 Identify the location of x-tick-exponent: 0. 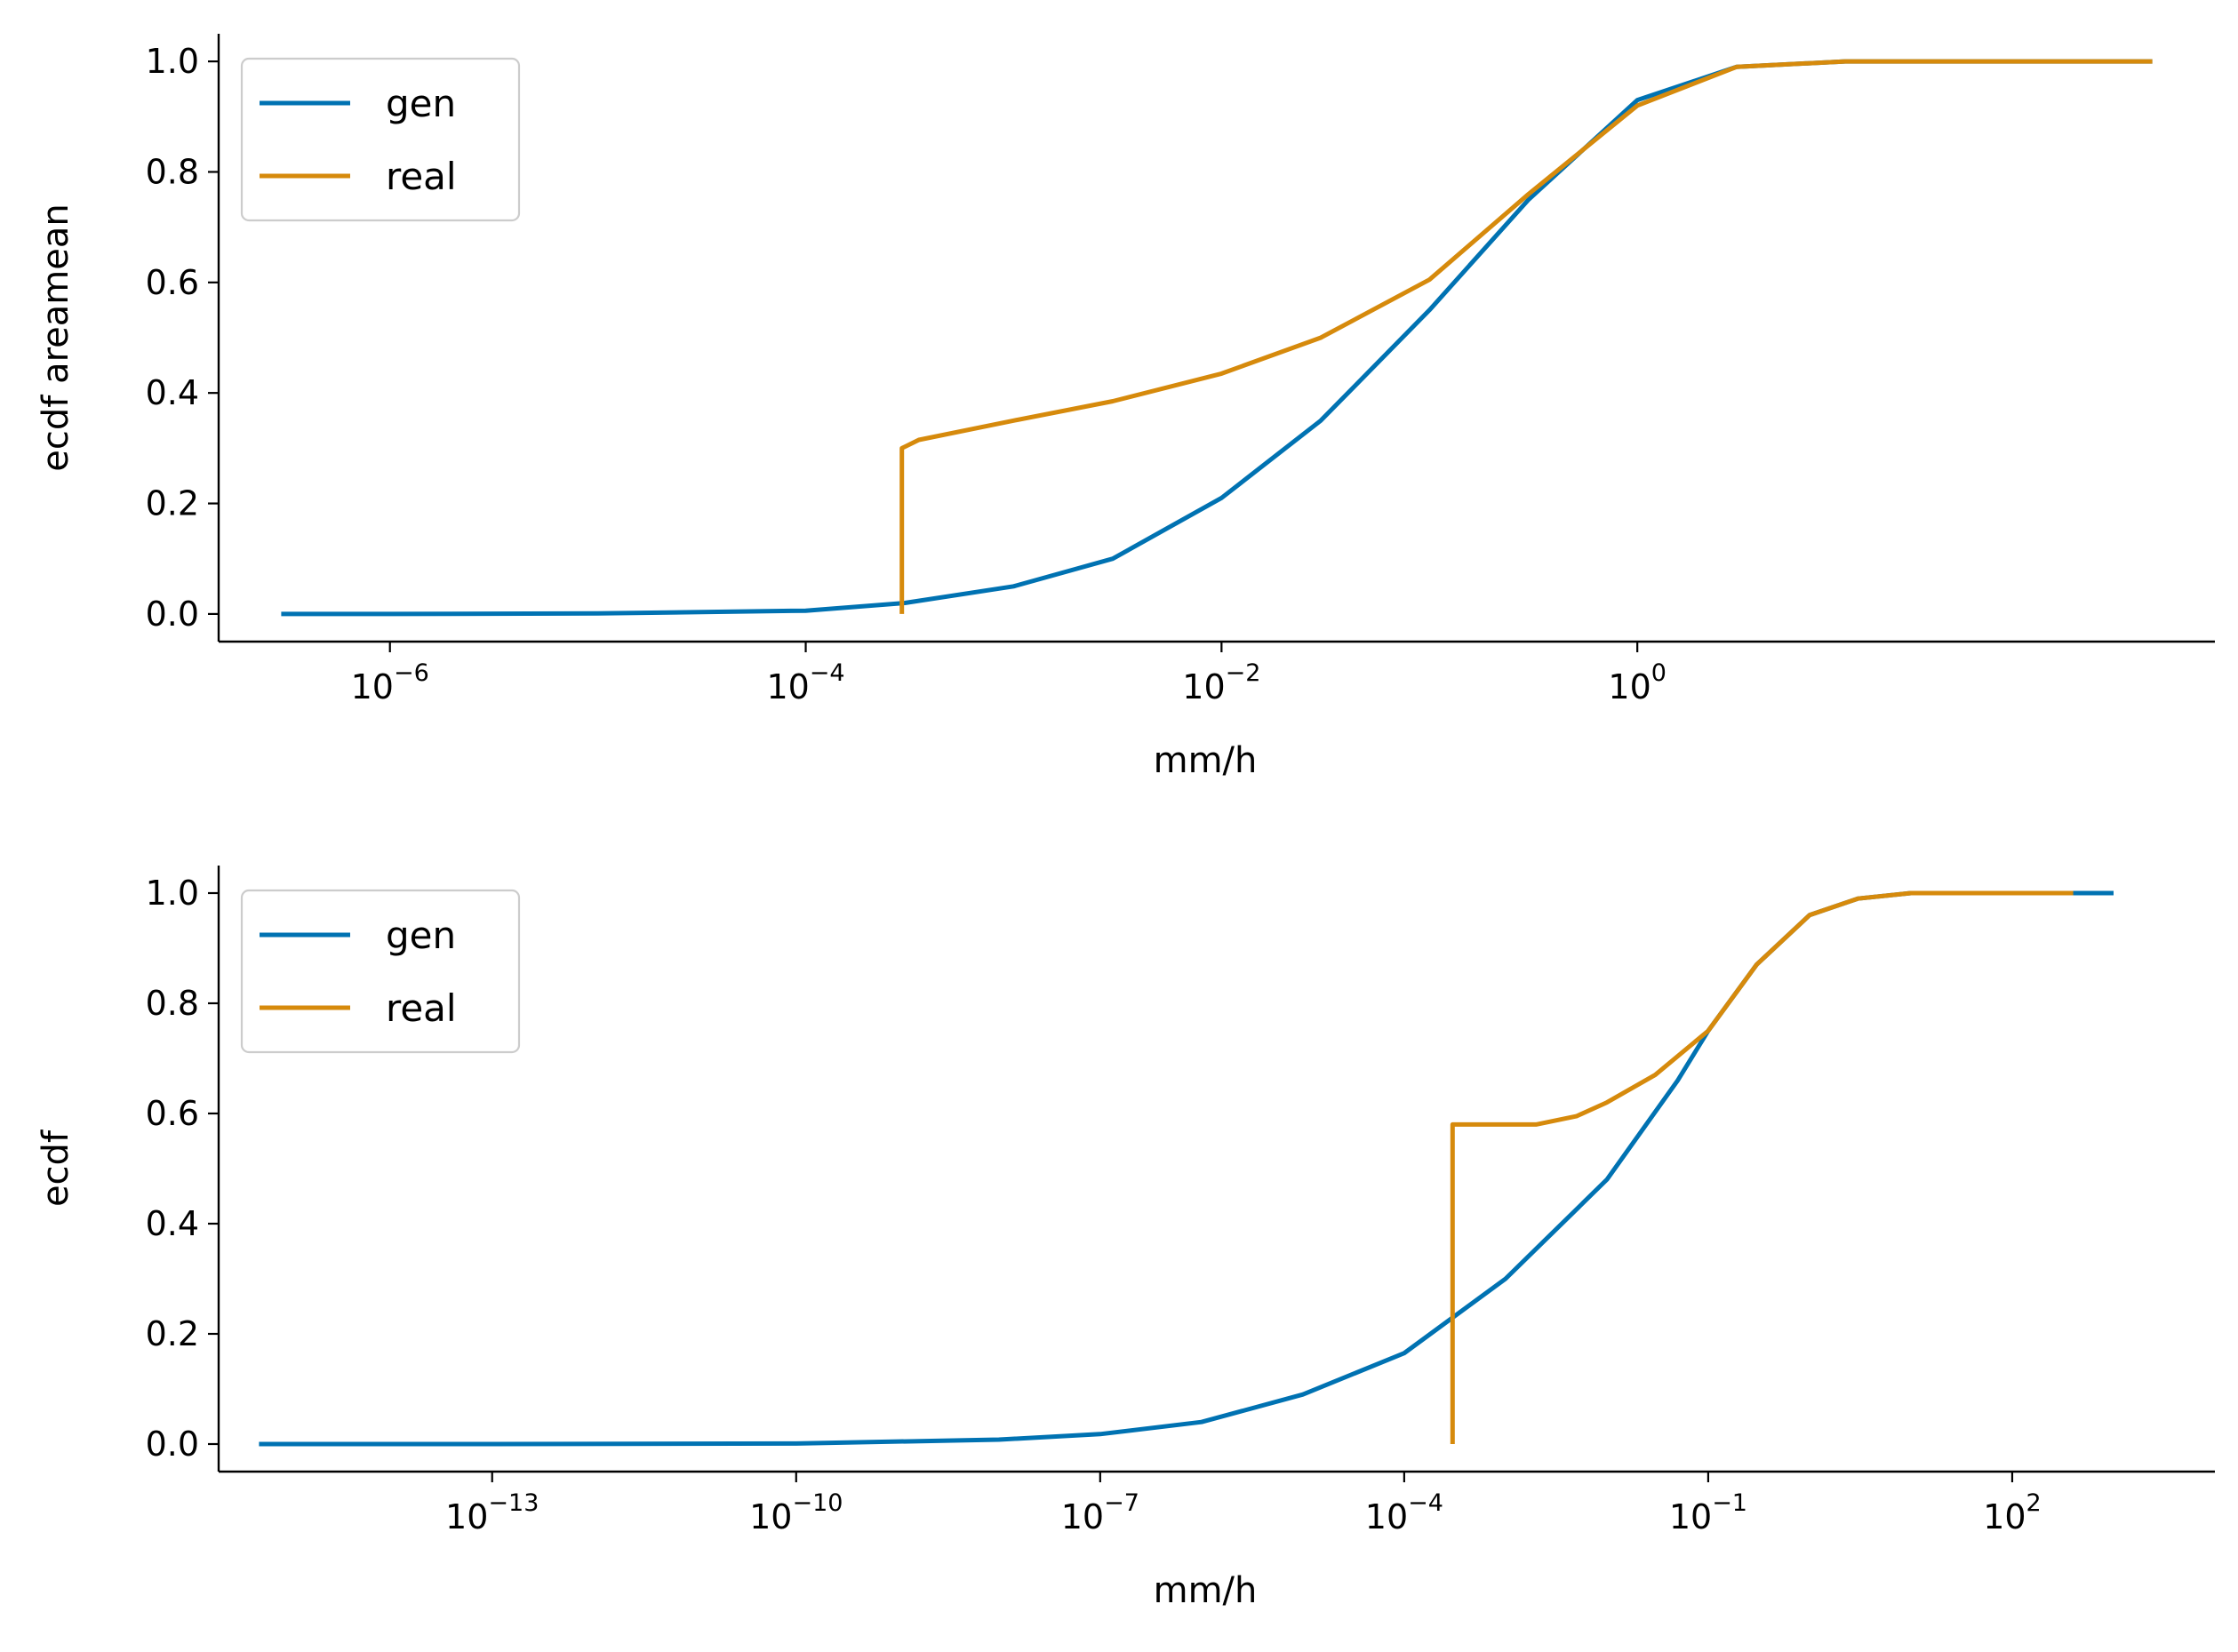
(1659, 673).